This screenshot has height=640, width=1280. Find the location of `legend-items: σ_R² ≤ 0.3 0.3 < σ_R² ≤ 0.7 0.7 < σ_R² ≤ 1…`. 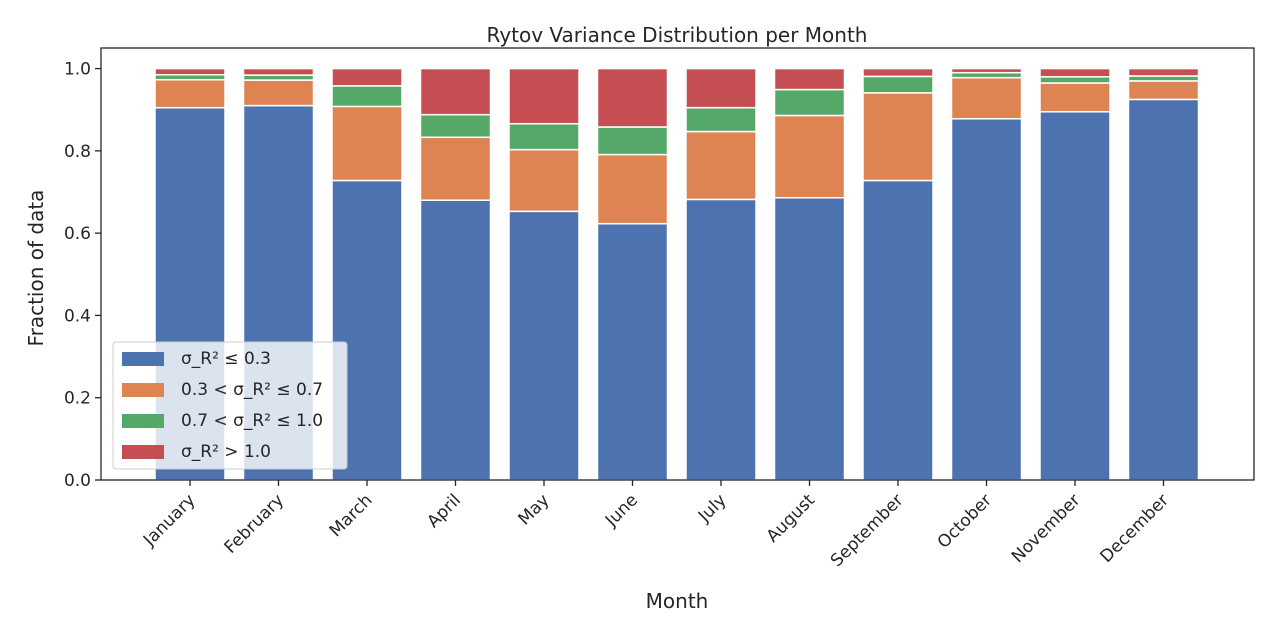

legend-items: σ_R² ≤ 0.3 0.3 < σ_R² ≤ 0.7 0.7 < σ_R² ≤ 1… is located at coordinates (222, 405).